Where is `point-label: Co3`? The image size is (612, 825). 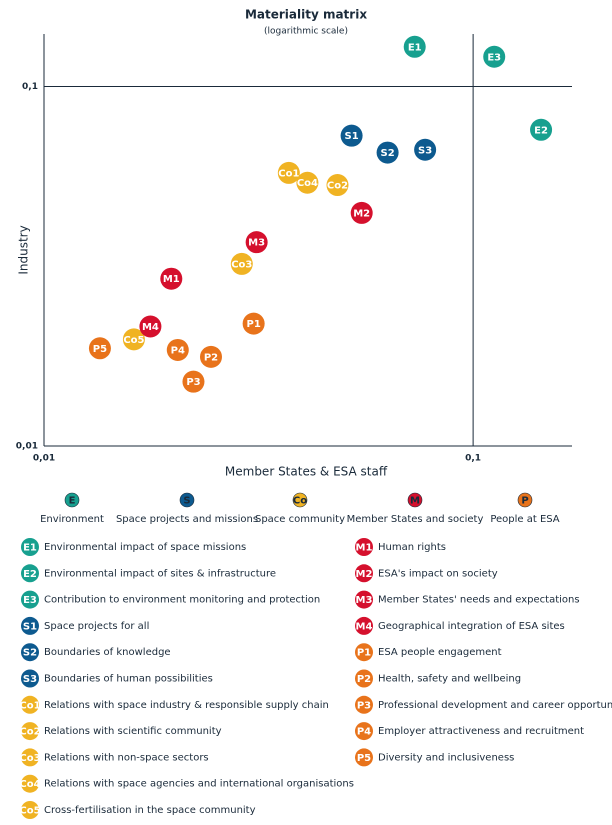 point-label: Co3 is located at coordinates (241, 264).